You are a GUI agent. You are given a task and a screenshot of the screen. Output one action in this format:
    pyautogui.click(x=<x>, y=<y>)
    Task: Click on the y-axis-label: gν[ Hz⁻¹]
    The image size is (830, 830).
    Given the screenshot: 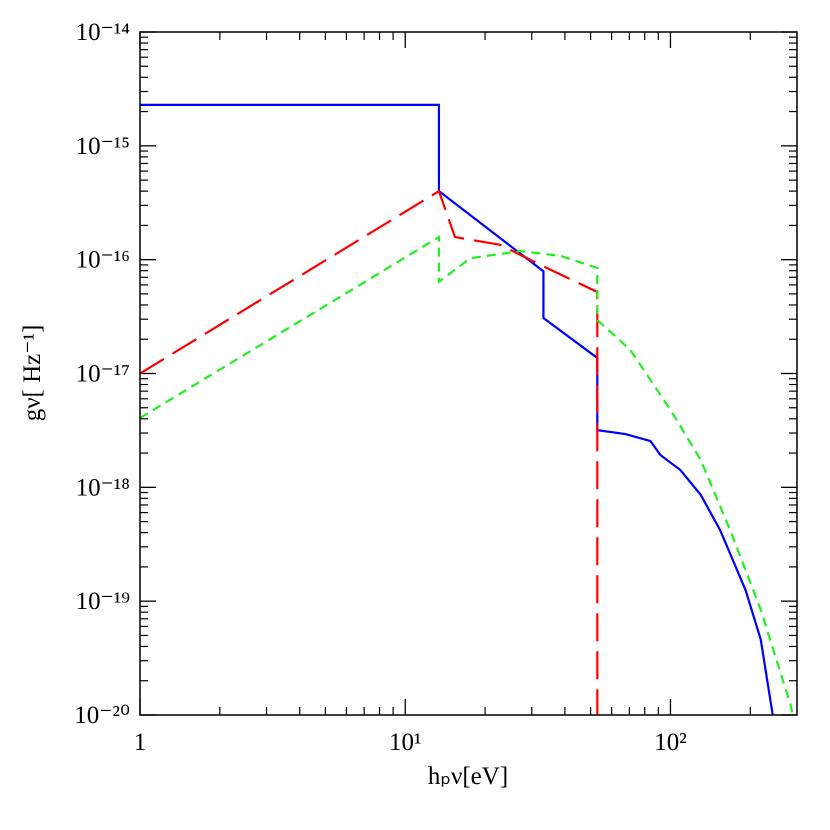 What is the action you would take?
    pyautogui.click(x=32, y=373)
    